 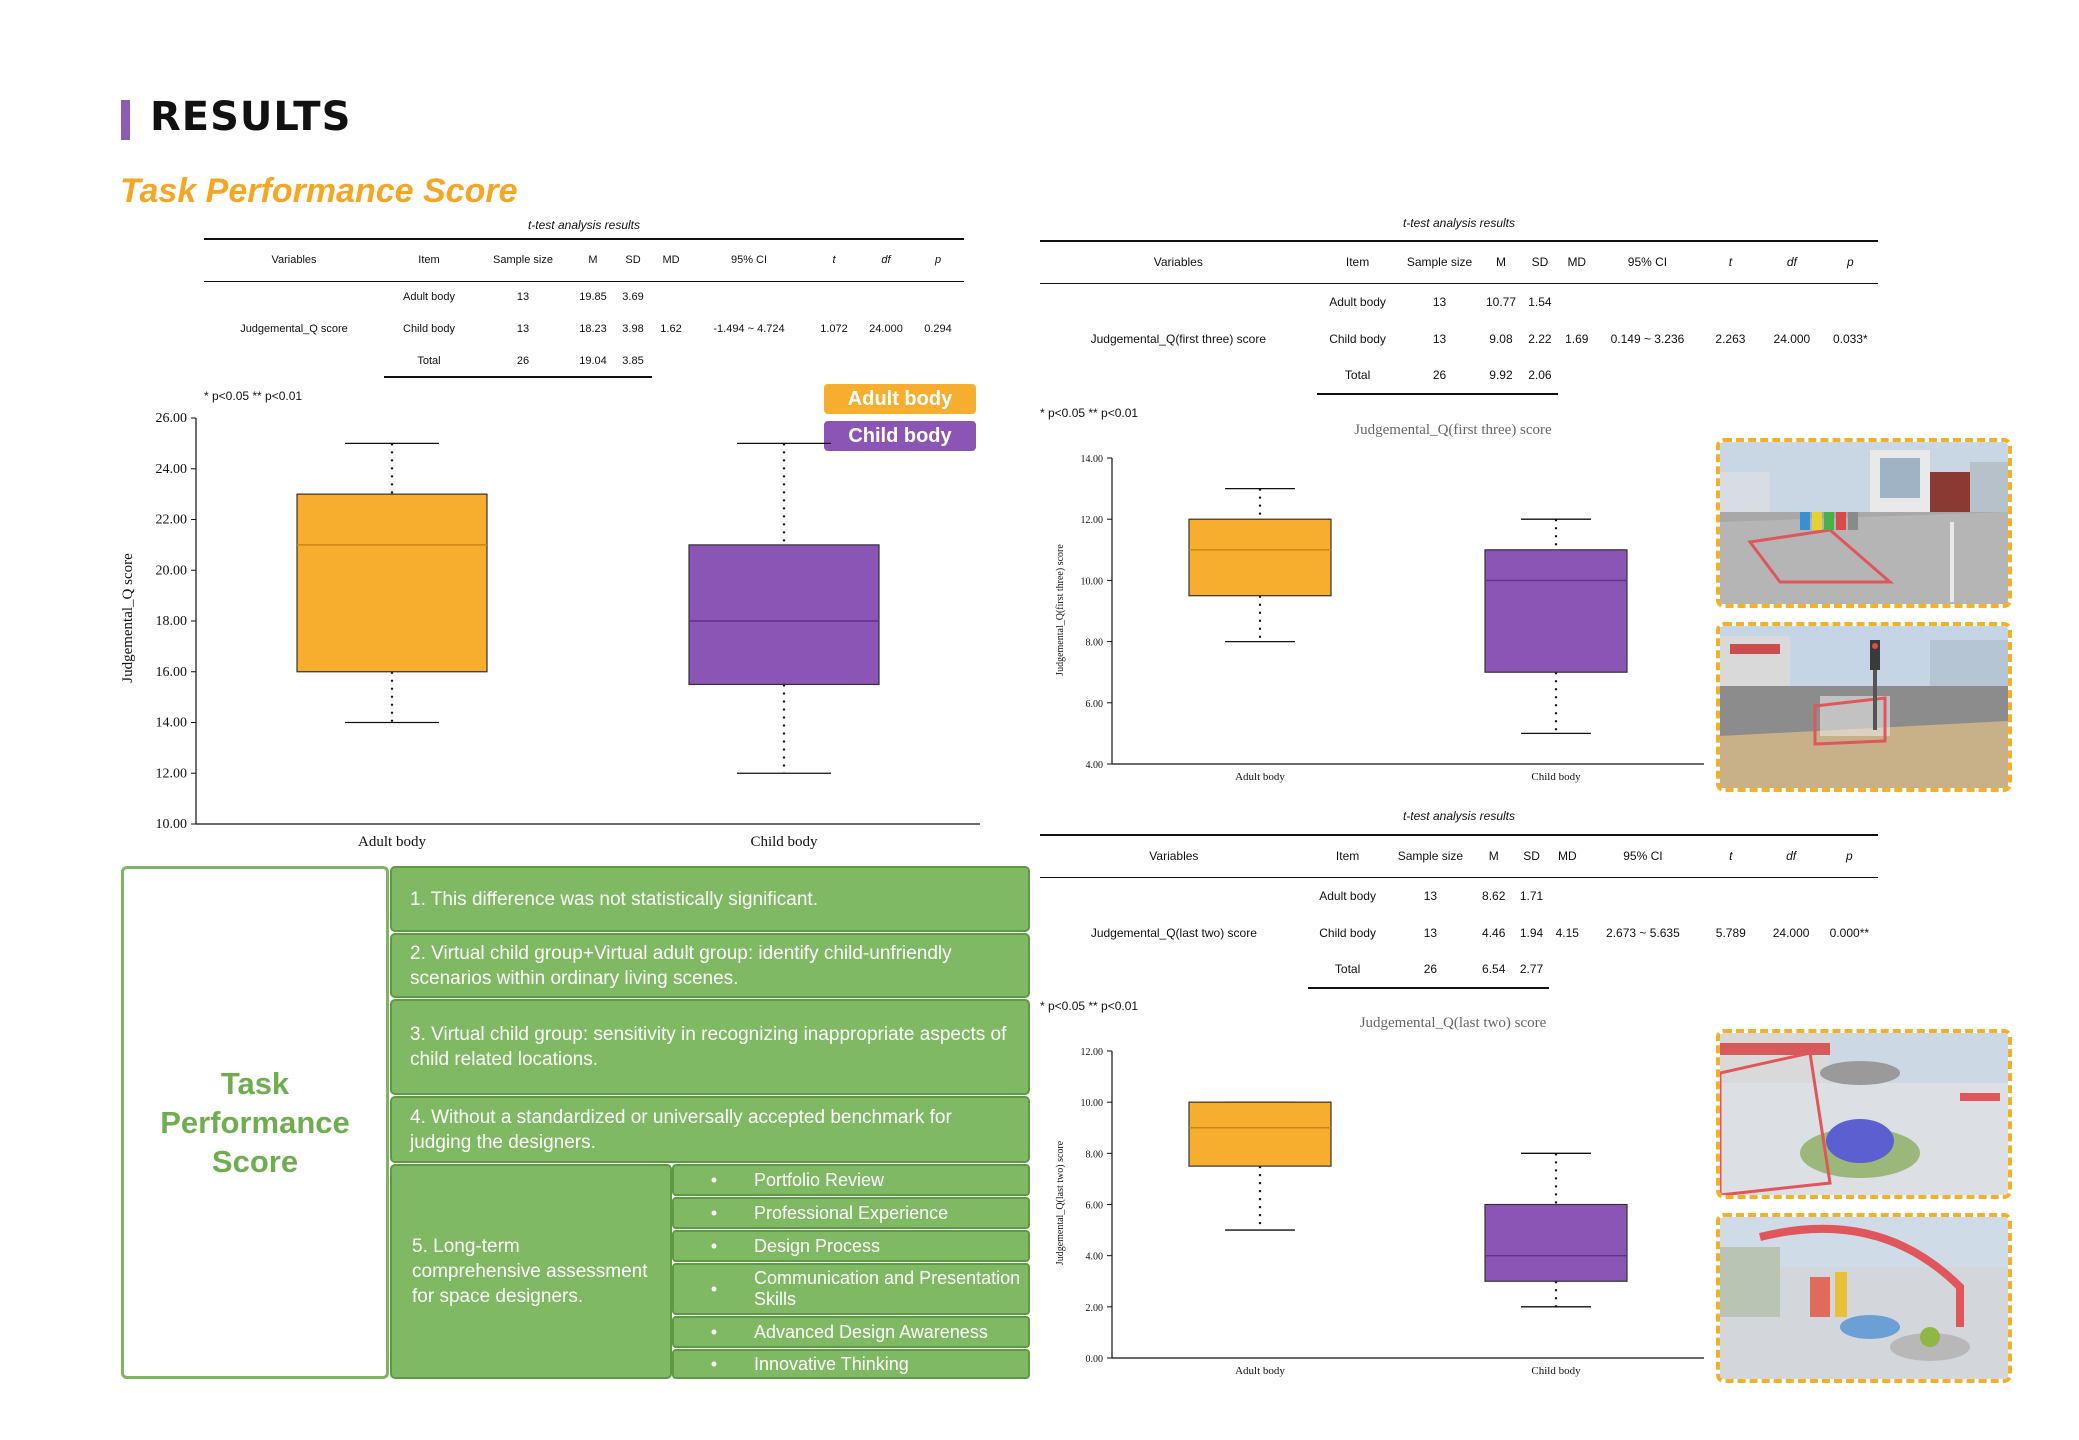 What do you see at coordinates (1453, 1023) in the screenshot?
I see `chart-title: Judgemental_Q(last two) score` at bounding box center [1453, 1023].